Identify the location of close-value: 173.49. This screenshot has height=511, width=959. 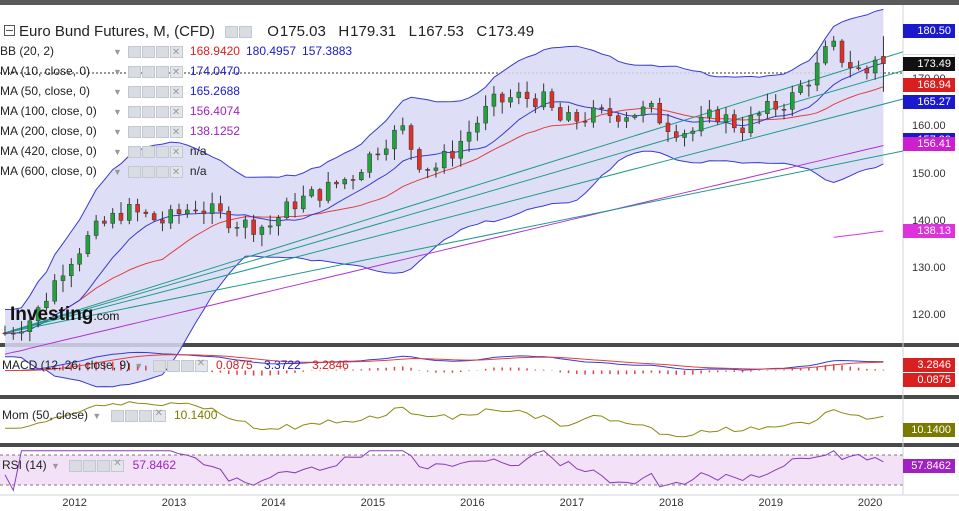
(511, 31).